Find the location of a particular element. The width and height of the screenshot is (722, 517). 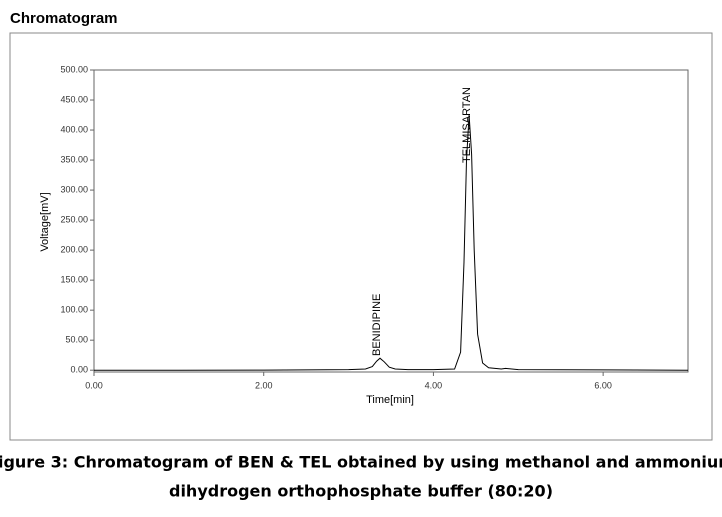

x-tick-label: 0.00 is located at coordinates (94, 385).